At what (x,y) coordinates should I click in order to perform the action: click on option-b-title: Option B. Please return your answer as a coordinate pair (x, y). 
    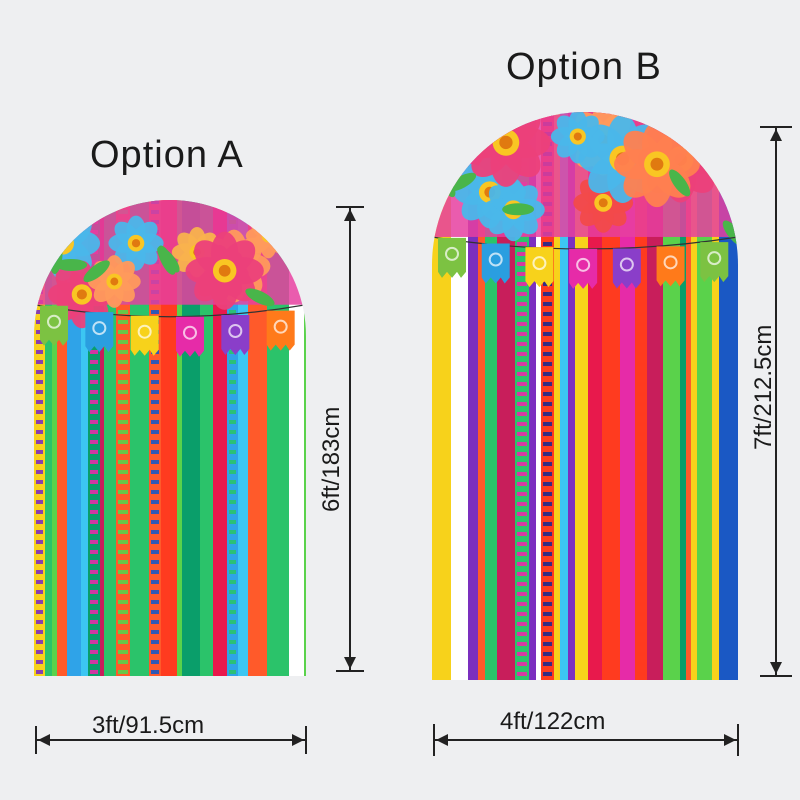
    Looking at the image, I should click on (584, 67).